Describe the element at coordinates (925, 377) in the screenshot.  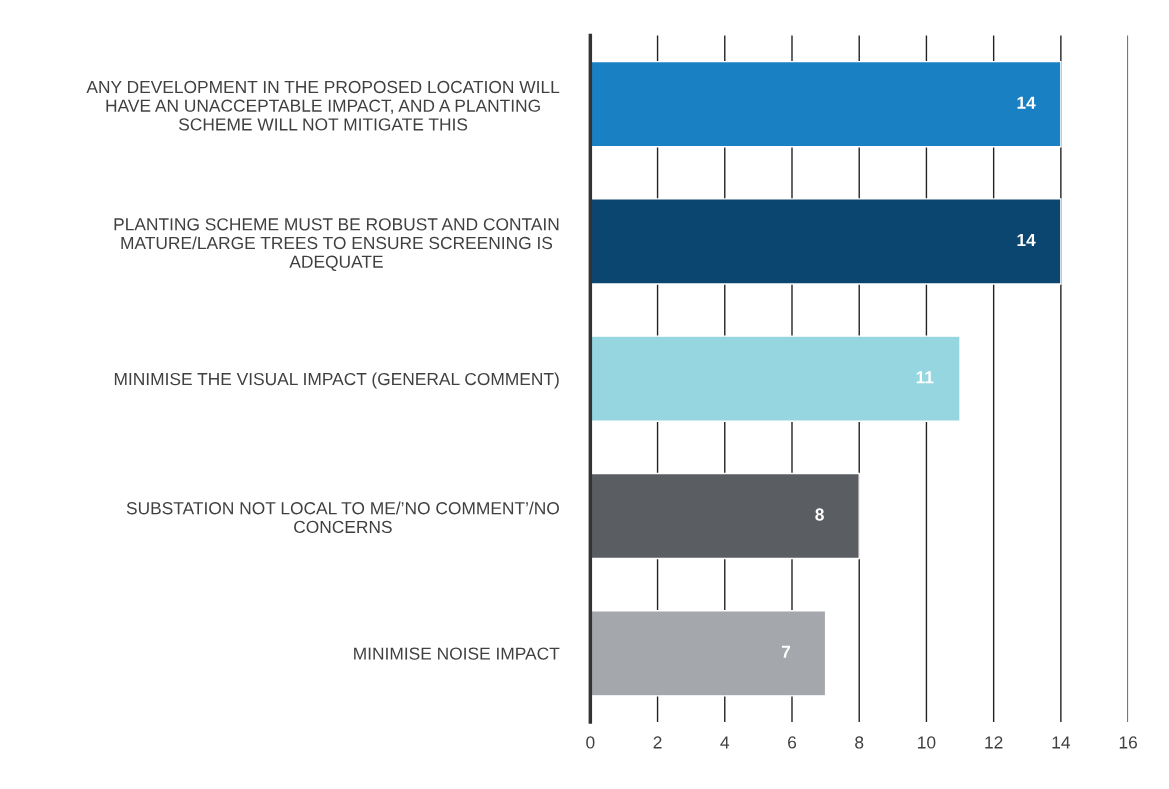
I see `data-label: 11` at that location.